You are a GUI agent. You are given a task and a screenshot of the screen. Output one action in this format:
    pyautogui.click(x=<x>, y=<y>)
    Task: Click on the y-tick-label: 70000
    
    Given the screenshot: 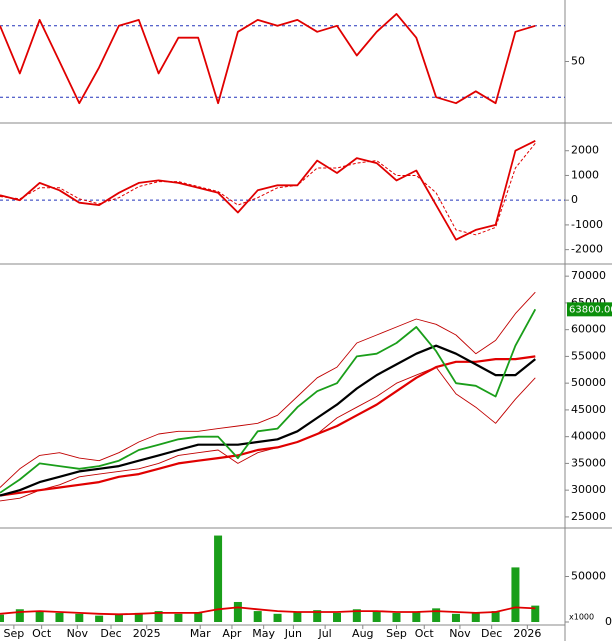 What is the action you would take?
    pyautogui.click(x=588, y=275)
    